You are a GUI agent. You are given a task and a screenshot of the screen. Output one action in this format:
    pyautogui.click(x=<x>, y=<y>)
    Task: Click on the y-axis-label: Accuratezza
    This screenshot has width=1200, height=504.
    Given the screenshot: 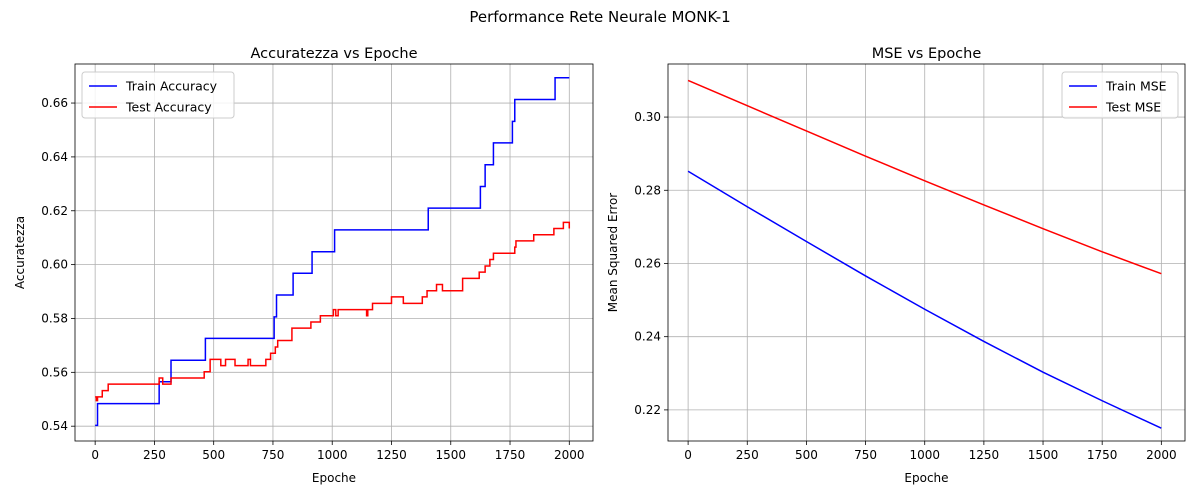 What is the action you would take?
    pyautogui.click(x=20, y=252)
    